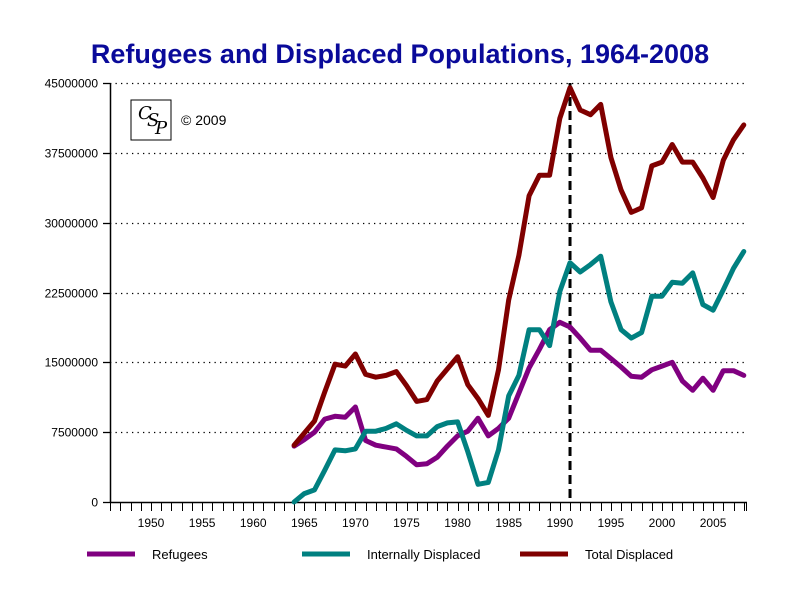  Describe the element at coordinates (204, 120) in the screenshot. I see `copyright-text: © 2009` at that location.